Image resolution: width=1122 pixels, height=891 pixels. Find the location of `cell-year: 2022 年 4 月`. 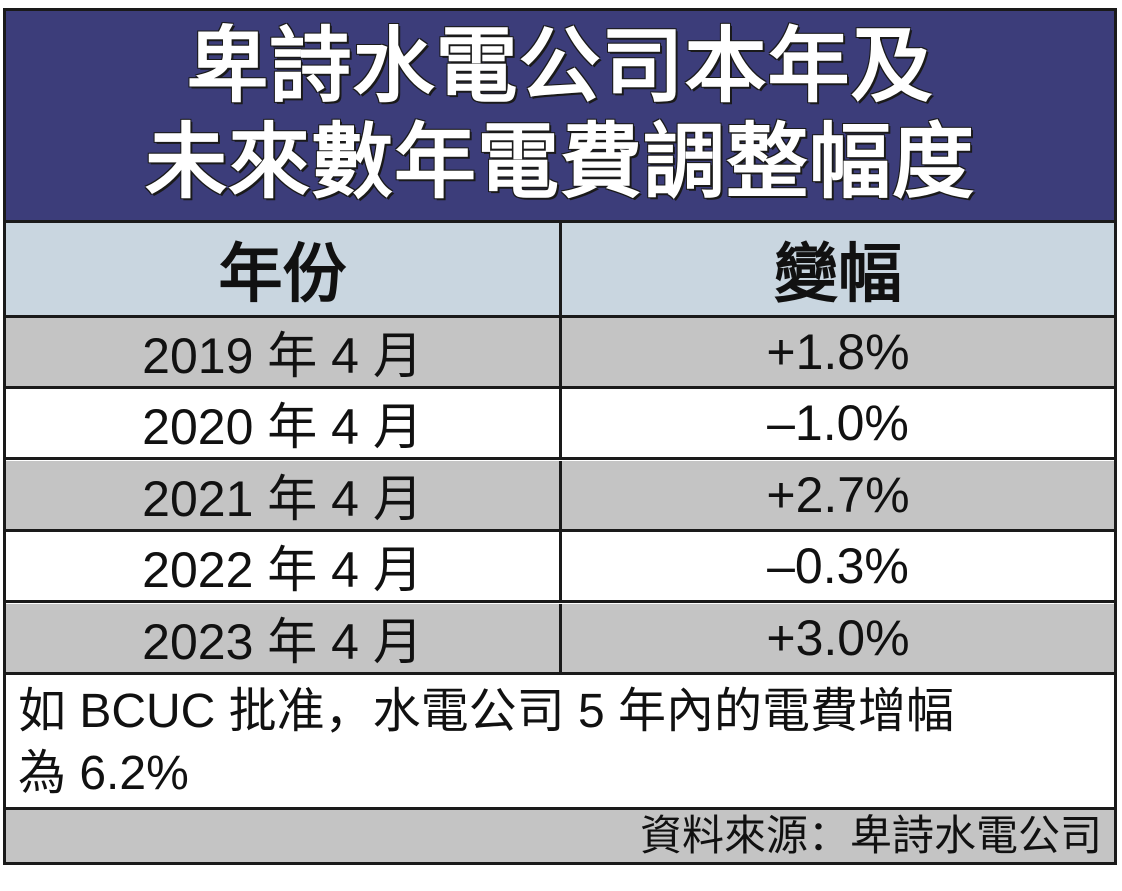

cell-year: 2022 年 4 月 is located at coordinates (284, 566).